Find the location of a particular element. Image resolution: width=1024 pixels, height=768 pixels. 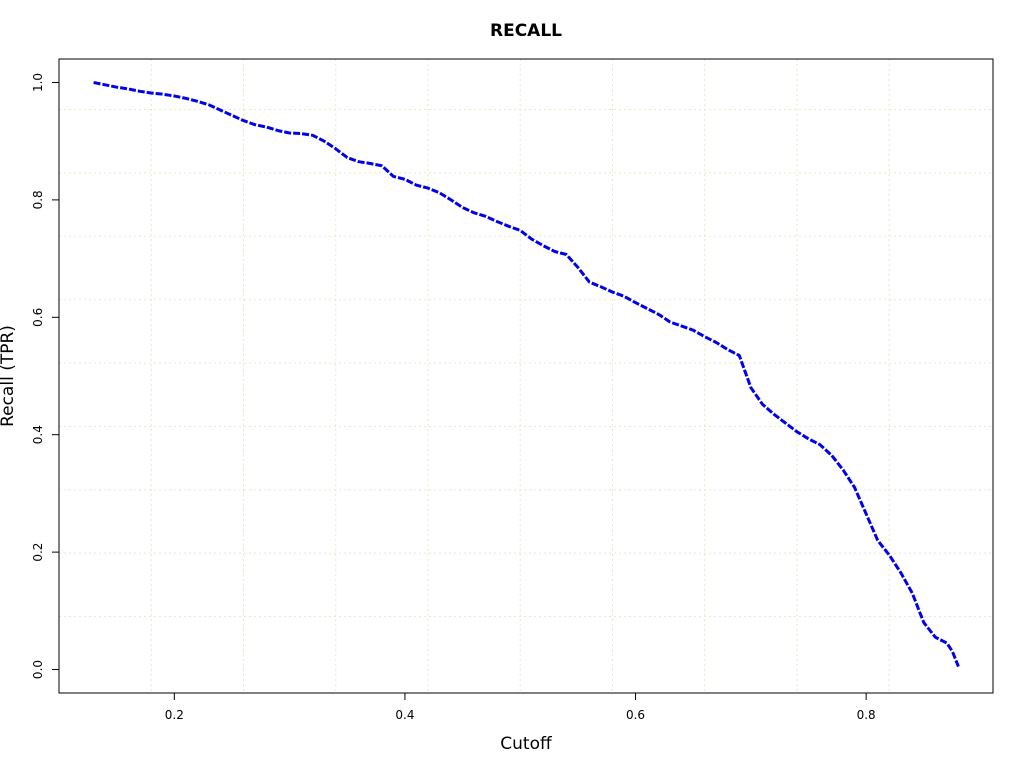

y-tick-label: 0.4 is located at coordinates (38, 434).